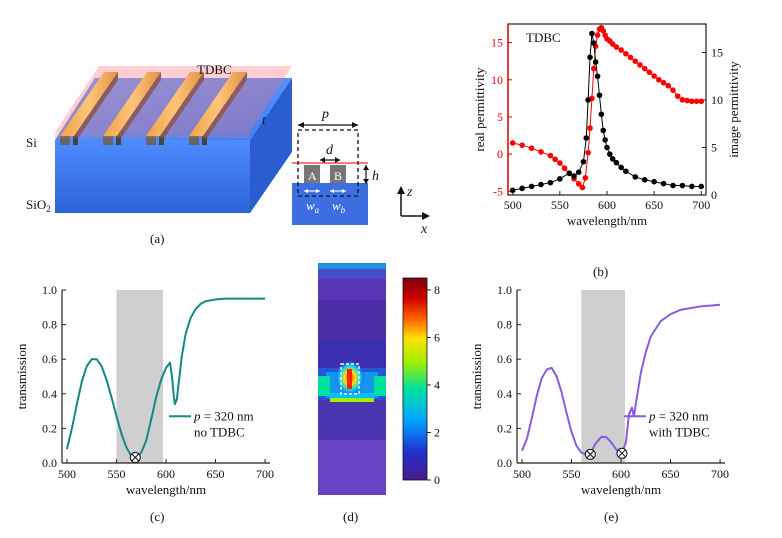  Describe the element at coordinates (714, 148) in the screenshot. I see `y2-tick-label: 5` at that location.